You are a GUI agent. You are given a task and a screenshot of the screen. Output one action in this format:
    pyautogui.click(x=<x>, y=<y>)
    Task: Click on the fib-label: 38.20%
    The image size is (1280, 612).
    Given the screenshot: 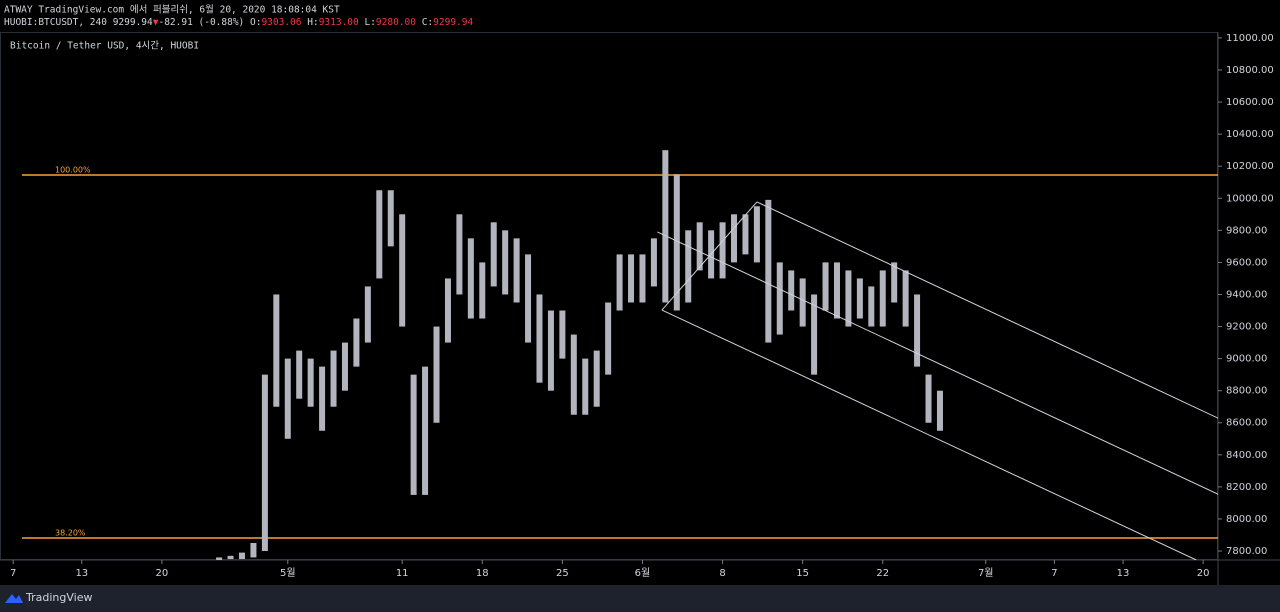 What is the action you would take?
    pyautogui.click(x=70, y=533)
    